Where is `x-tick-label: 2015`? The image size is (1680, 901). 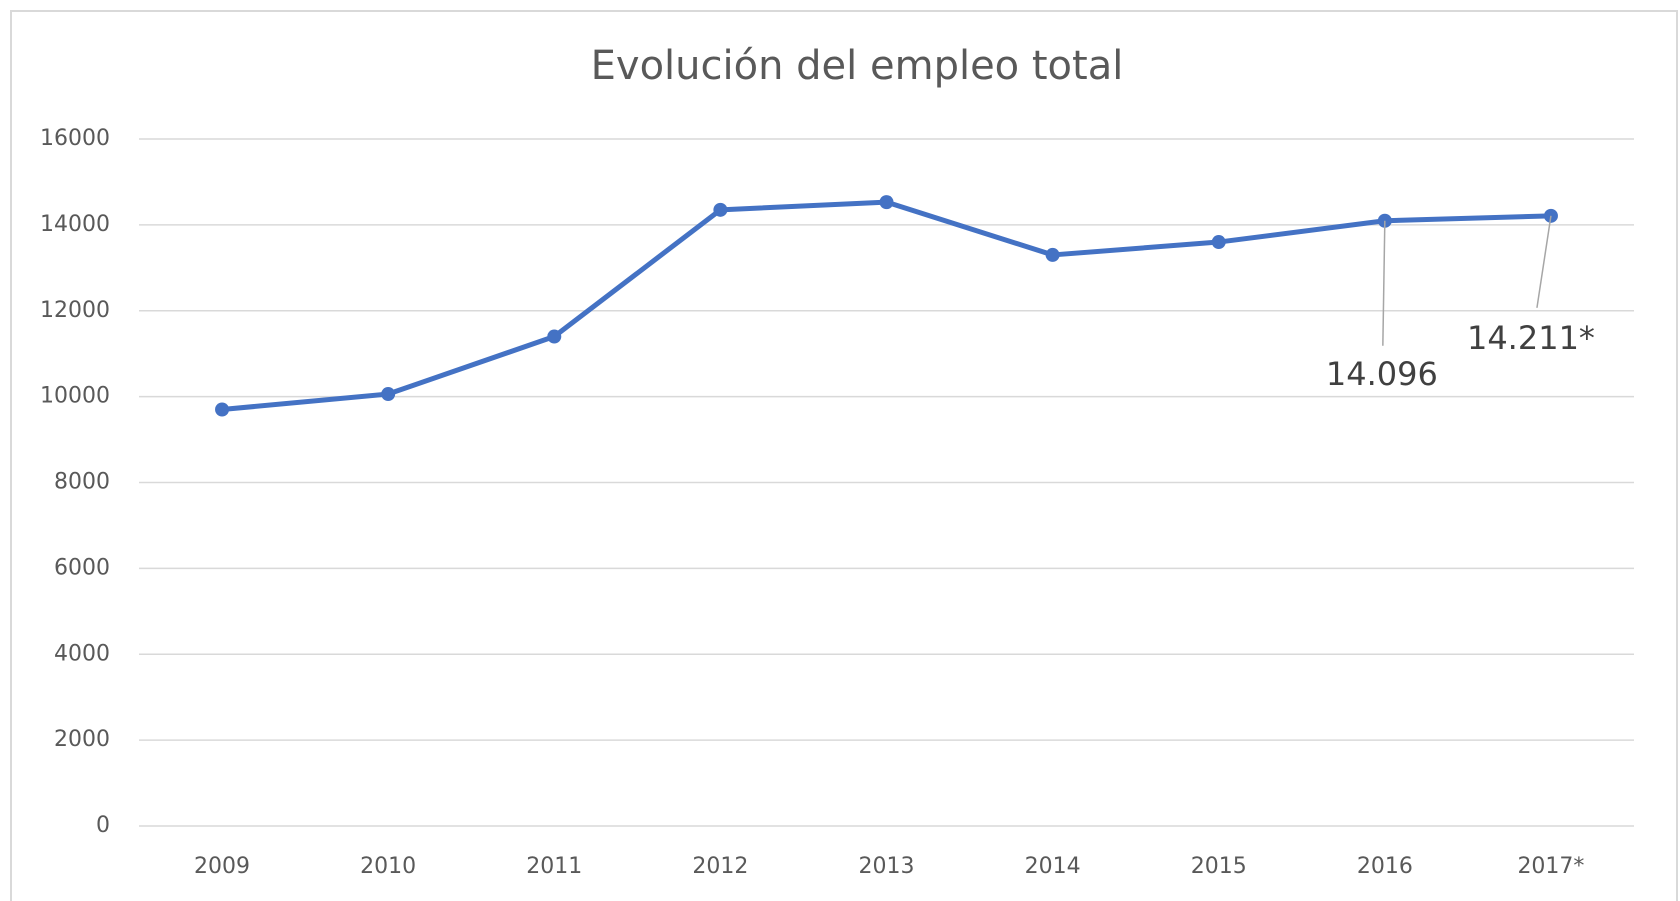
x-tick-label: 2015 is located at coordinates (1219, 866).